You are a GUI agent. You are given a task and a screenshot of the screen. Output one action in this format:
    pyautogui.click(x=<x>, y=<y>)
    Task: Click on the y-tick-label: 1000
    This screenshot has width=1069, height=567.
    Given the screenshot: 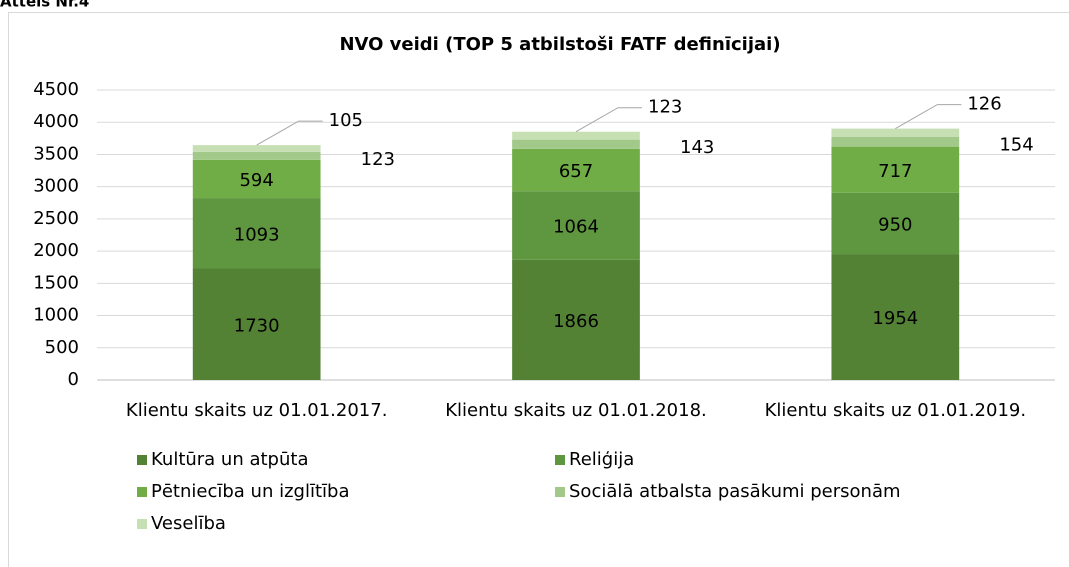 What is the action you would take?
    pyautogui.click(x=56, y=315)
    